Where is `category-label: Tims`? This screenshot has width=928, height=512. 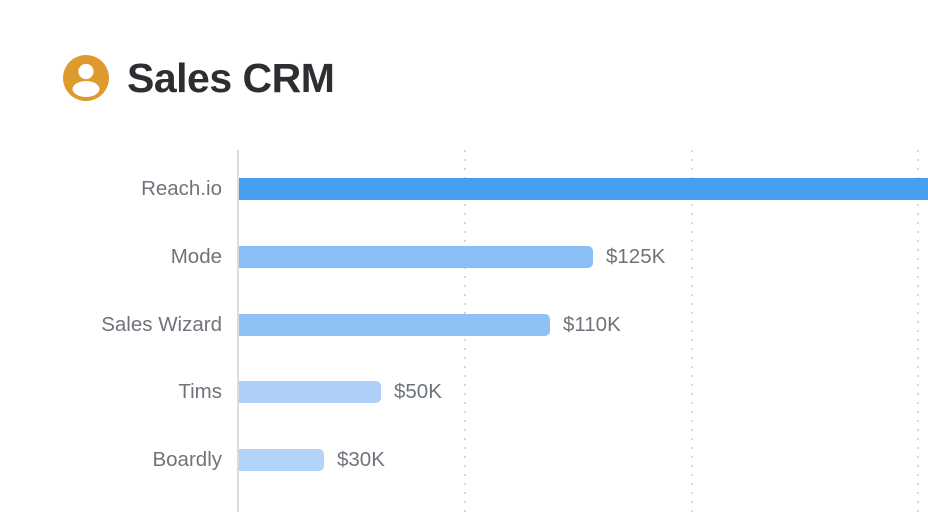
category-label: Tims is located at coordinates (200, 392).